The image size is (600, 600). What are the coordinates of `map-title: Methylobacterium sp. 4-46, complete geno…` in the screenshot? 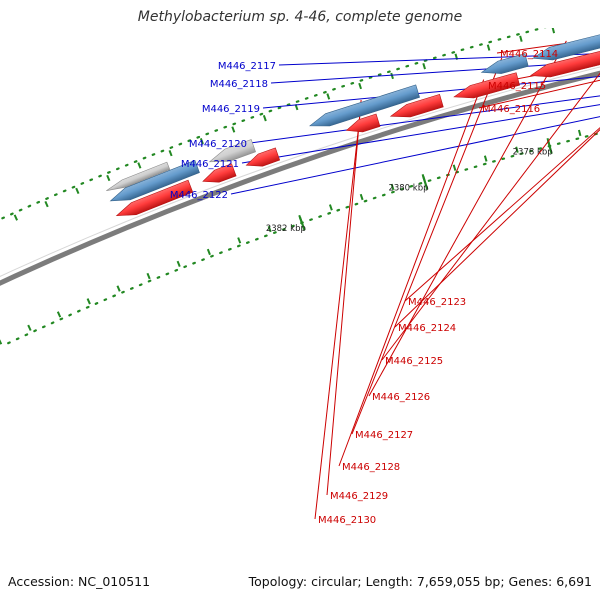 It's located at (300, 17).